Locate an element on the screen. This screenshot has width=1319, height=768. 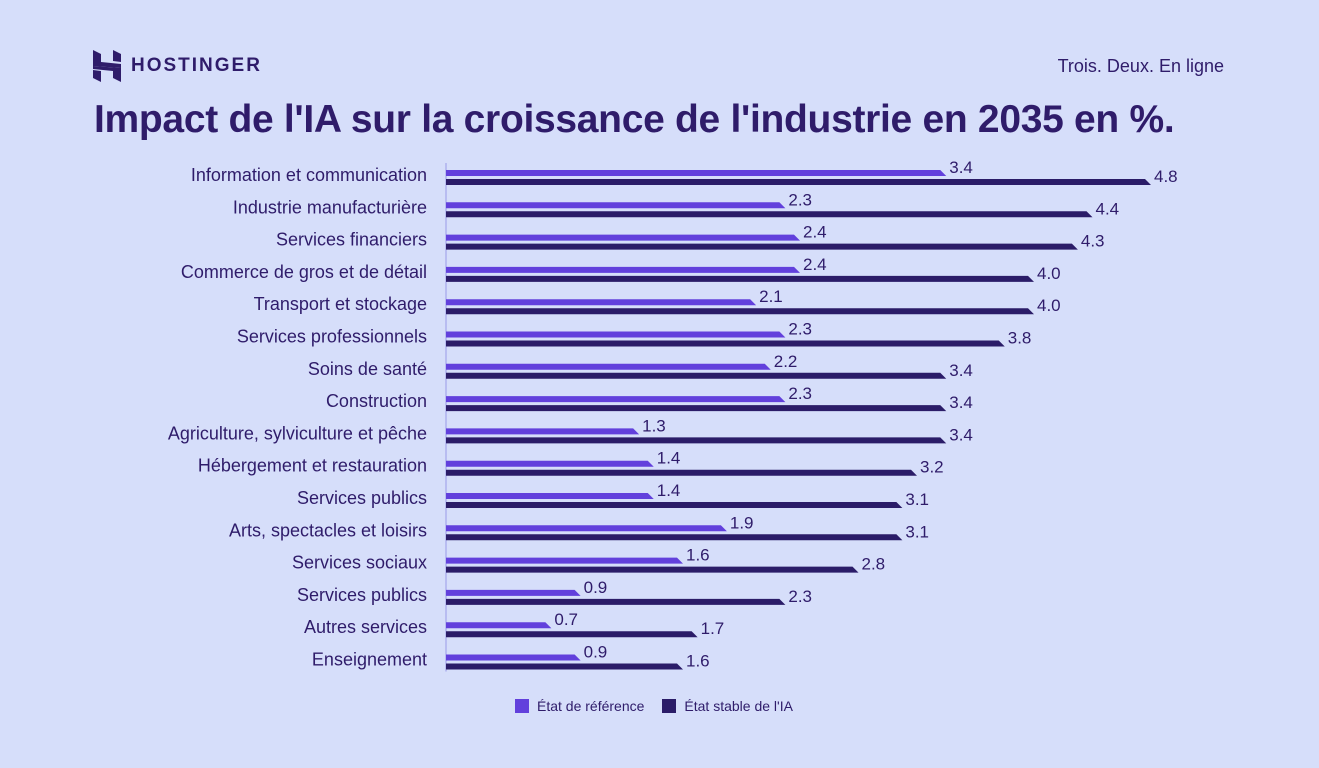
data-label-stable: 2.8 is located at coordinates (874, 564).